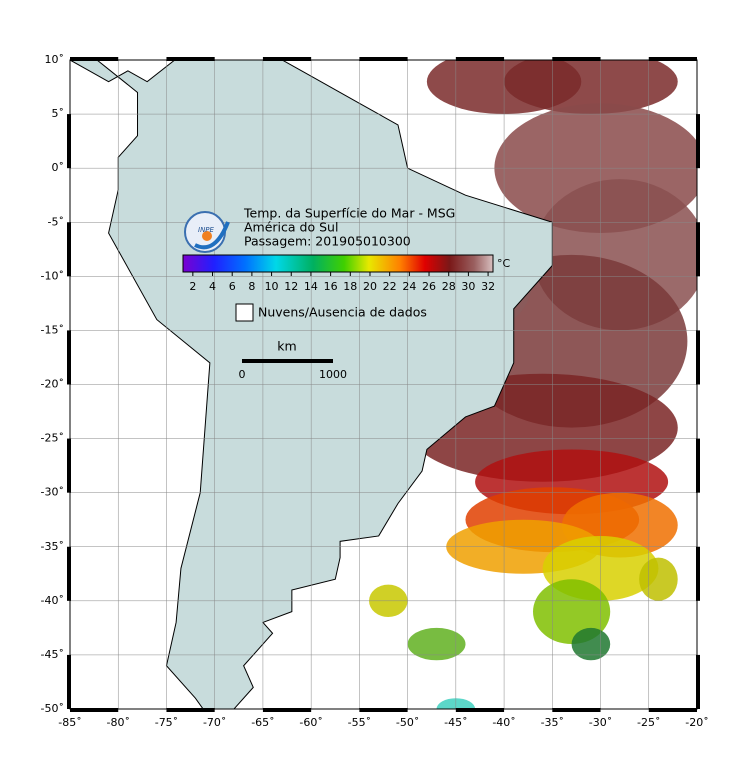 This screenshot has height=781, width=741. I want to click on title-line: América do Sul, so click(291, 227).